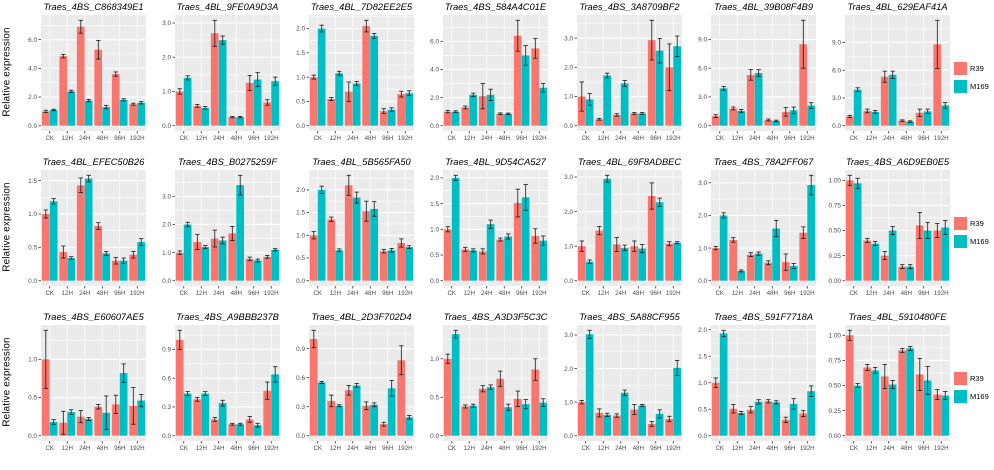 The image size is (994, 470). Describe the element at coordinates (620, 293) in the screenshot. I see `x-axis-tick-label: 24H` at that location.